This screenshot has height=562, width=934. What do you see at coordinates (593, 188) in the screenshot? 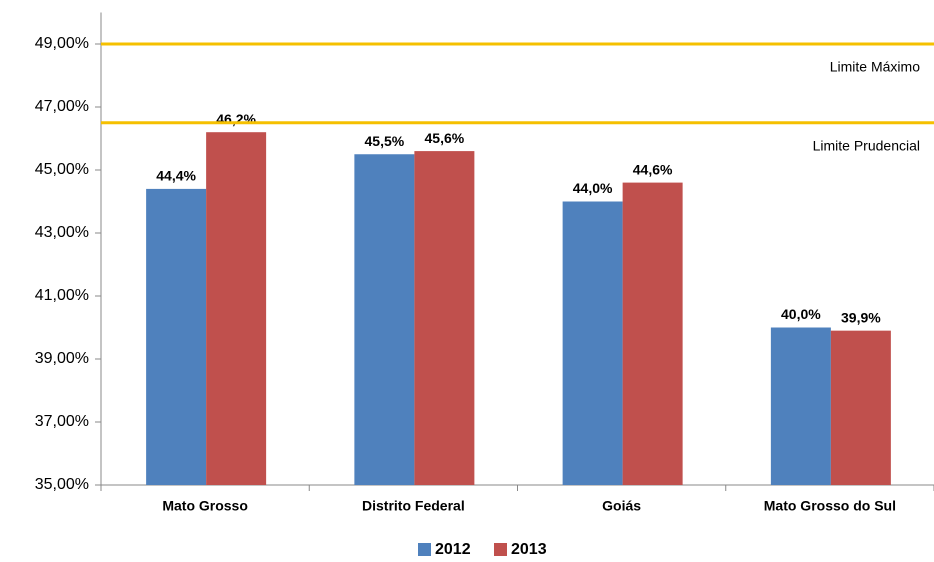
I see `value-label: 44,0%` at bounding box center [593, 188].